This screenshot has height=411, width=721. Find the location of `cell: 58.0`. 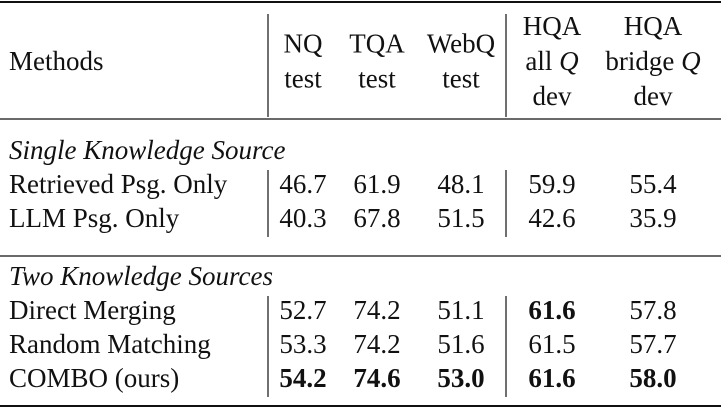

cell: 58.0 is located at coordinates (652, 378).